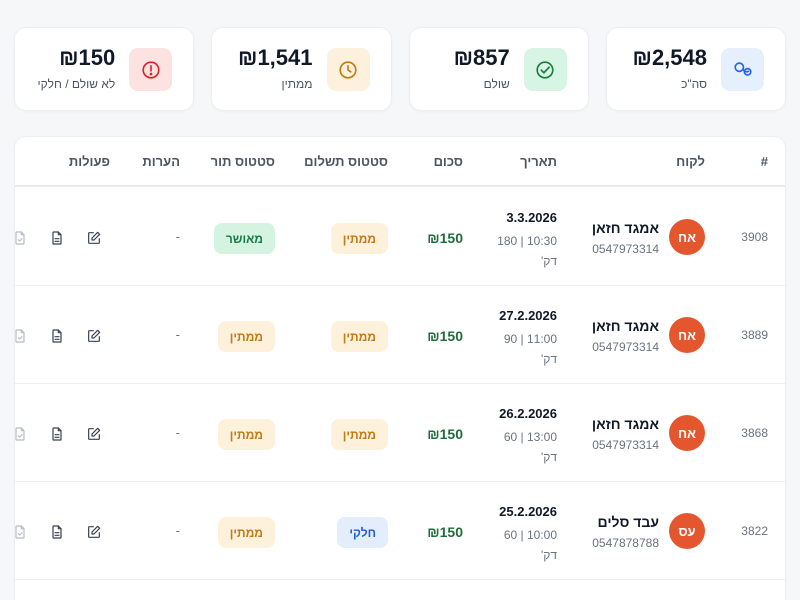 This screenshot has height=600, width=800. I want to click on row-id: 3889, so click(754, 335).